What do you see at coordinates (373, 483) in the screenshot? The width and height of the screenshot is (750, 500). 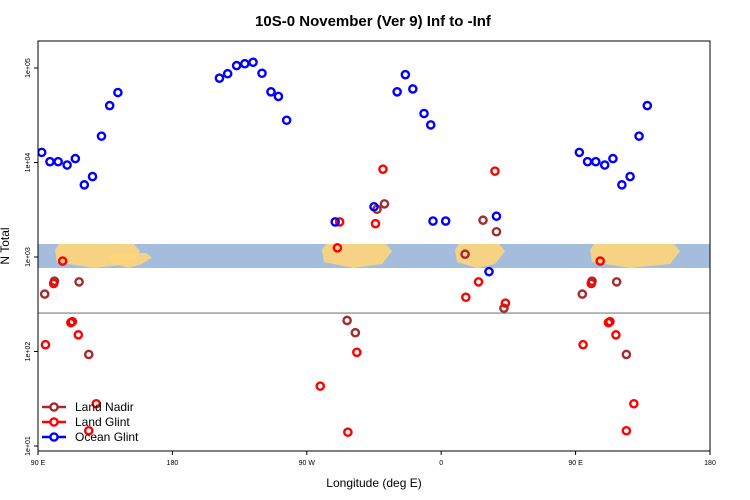 I see `x-axis-label: Longitude (deg E)` at bounding box center [373, 483].